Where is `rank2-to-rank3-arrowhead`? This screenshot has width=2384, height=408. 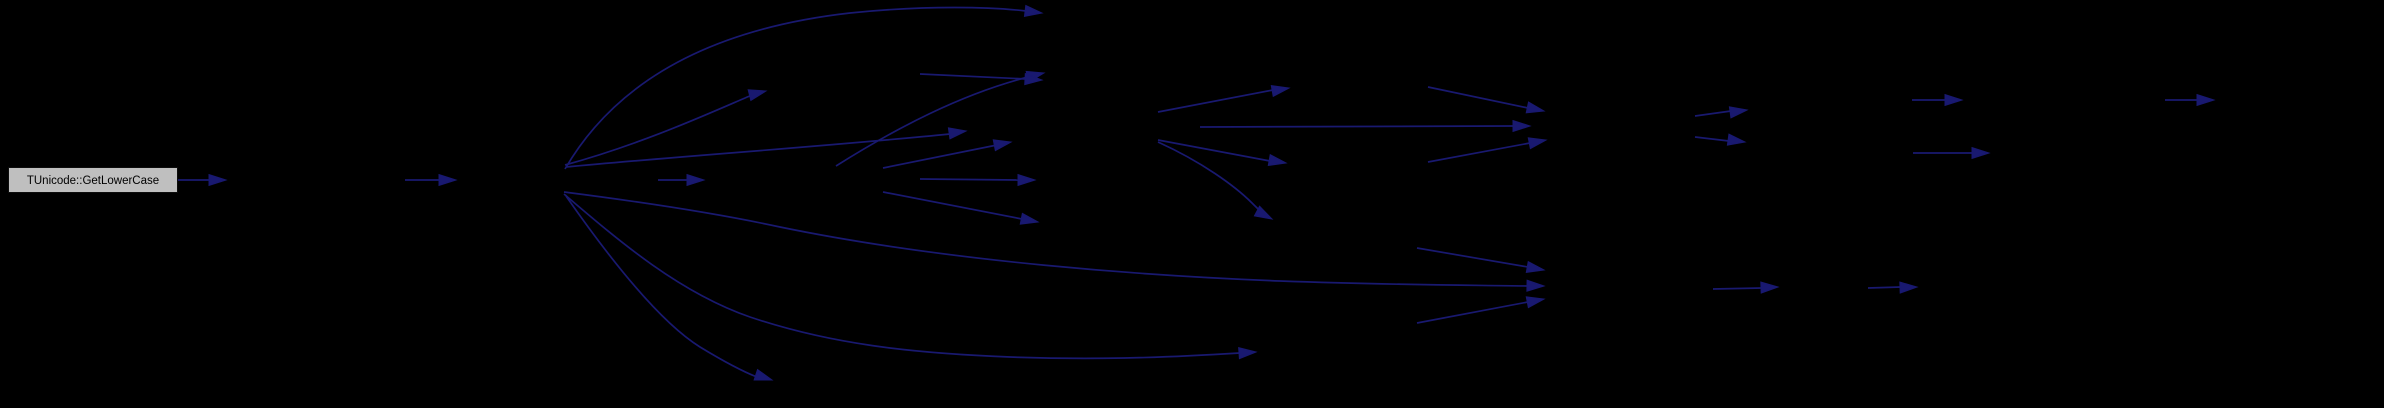
rank2-to-rank3-arrowhead is located at coordinates (448, 180).